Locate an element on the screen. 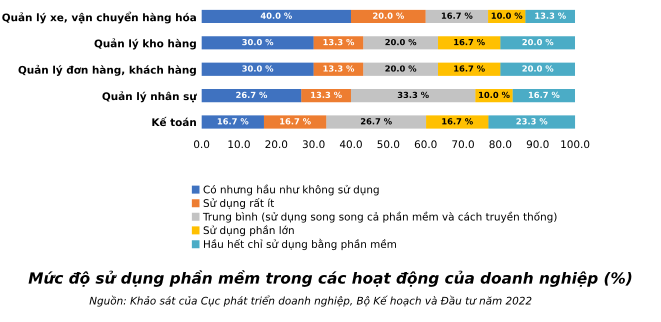 The image size is (661, 322). y-tick-label: Quản lý đơn hàng, khách hàng is located at coordinates (107, 70).